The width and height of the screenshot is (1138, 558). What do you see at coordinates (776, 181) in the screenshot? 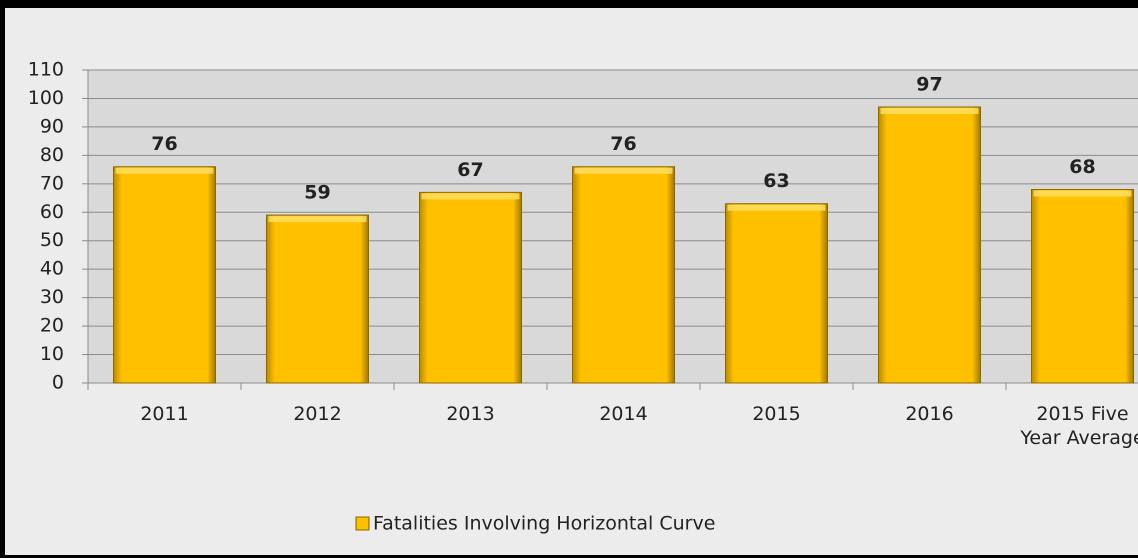
I see `value-label: 63` at bounding box center [776, 181].